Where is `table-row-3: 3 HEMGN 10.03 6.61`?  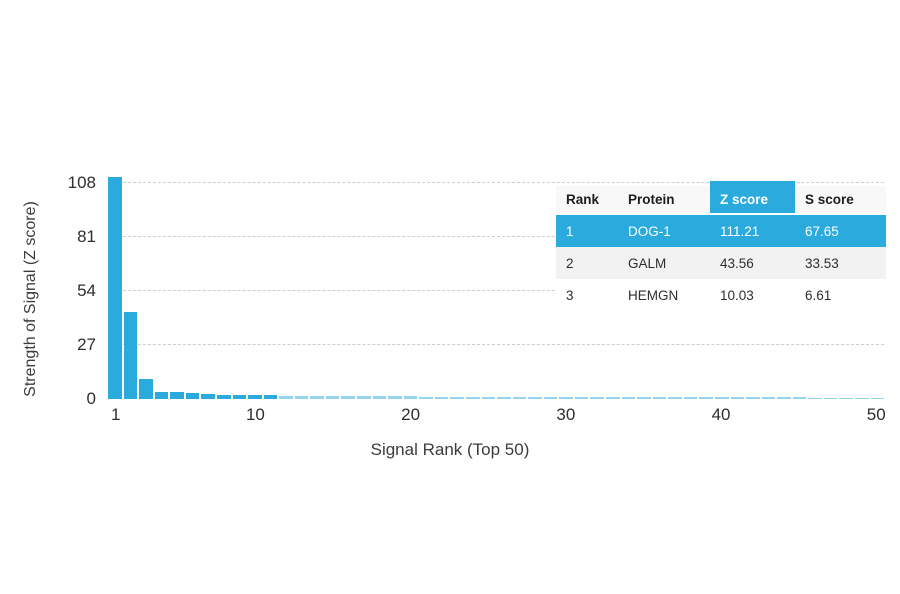 table-row-3: 3 HEMGN 10.03 6.61 is located at coordinates (721, 295).